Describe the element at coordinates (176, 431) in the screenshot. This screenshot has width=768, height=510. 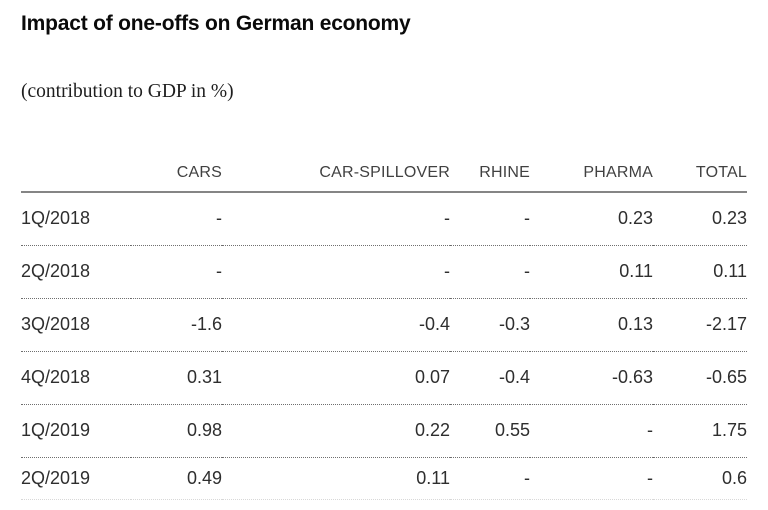
I see `cell-cars: 0.98` at that location.